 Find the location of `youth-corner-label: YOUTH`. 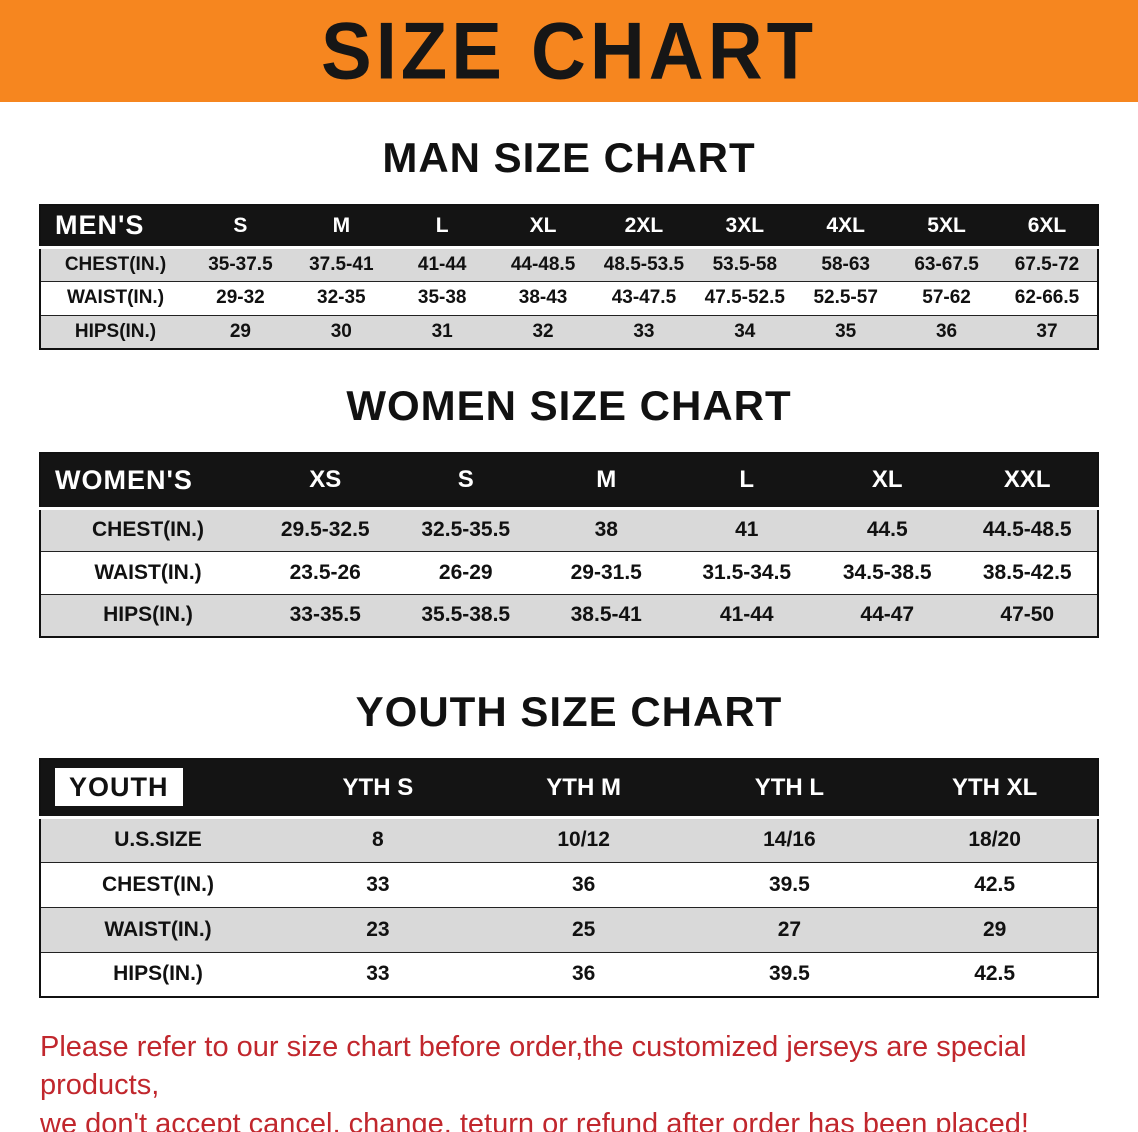

youth-corner-label: YOUTH is located at coordinates (157, 789).